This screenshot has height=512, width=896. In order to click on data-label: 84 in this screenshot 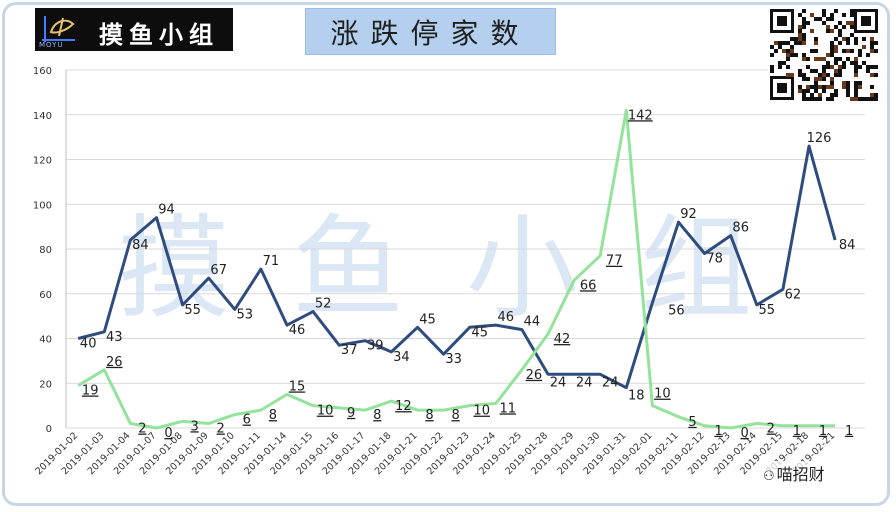, I will do `click(847, 245)`.